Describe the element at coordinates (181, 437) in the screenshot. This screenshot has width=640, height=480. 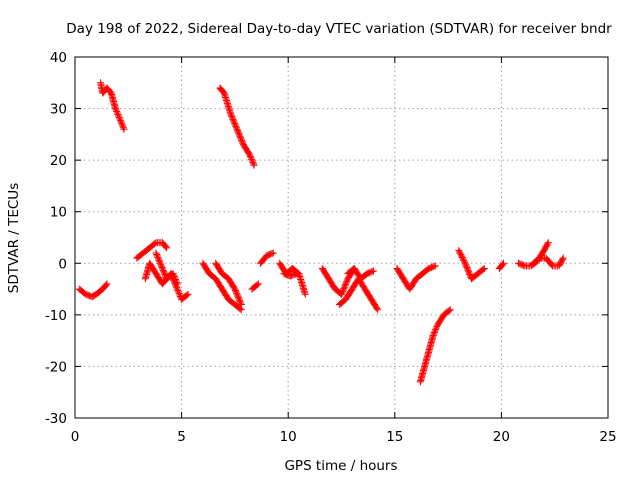
I see `x-tick-label: 5` at that location.